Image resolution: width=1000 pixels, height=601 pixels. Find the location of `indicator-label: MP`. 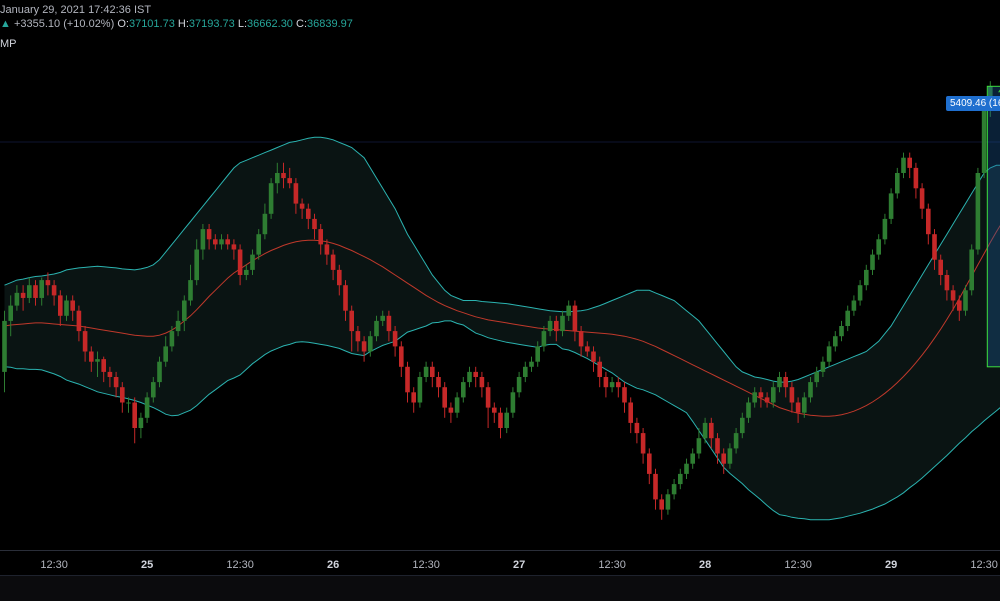

indicator-label: MP is located at coordinates (8, 44).